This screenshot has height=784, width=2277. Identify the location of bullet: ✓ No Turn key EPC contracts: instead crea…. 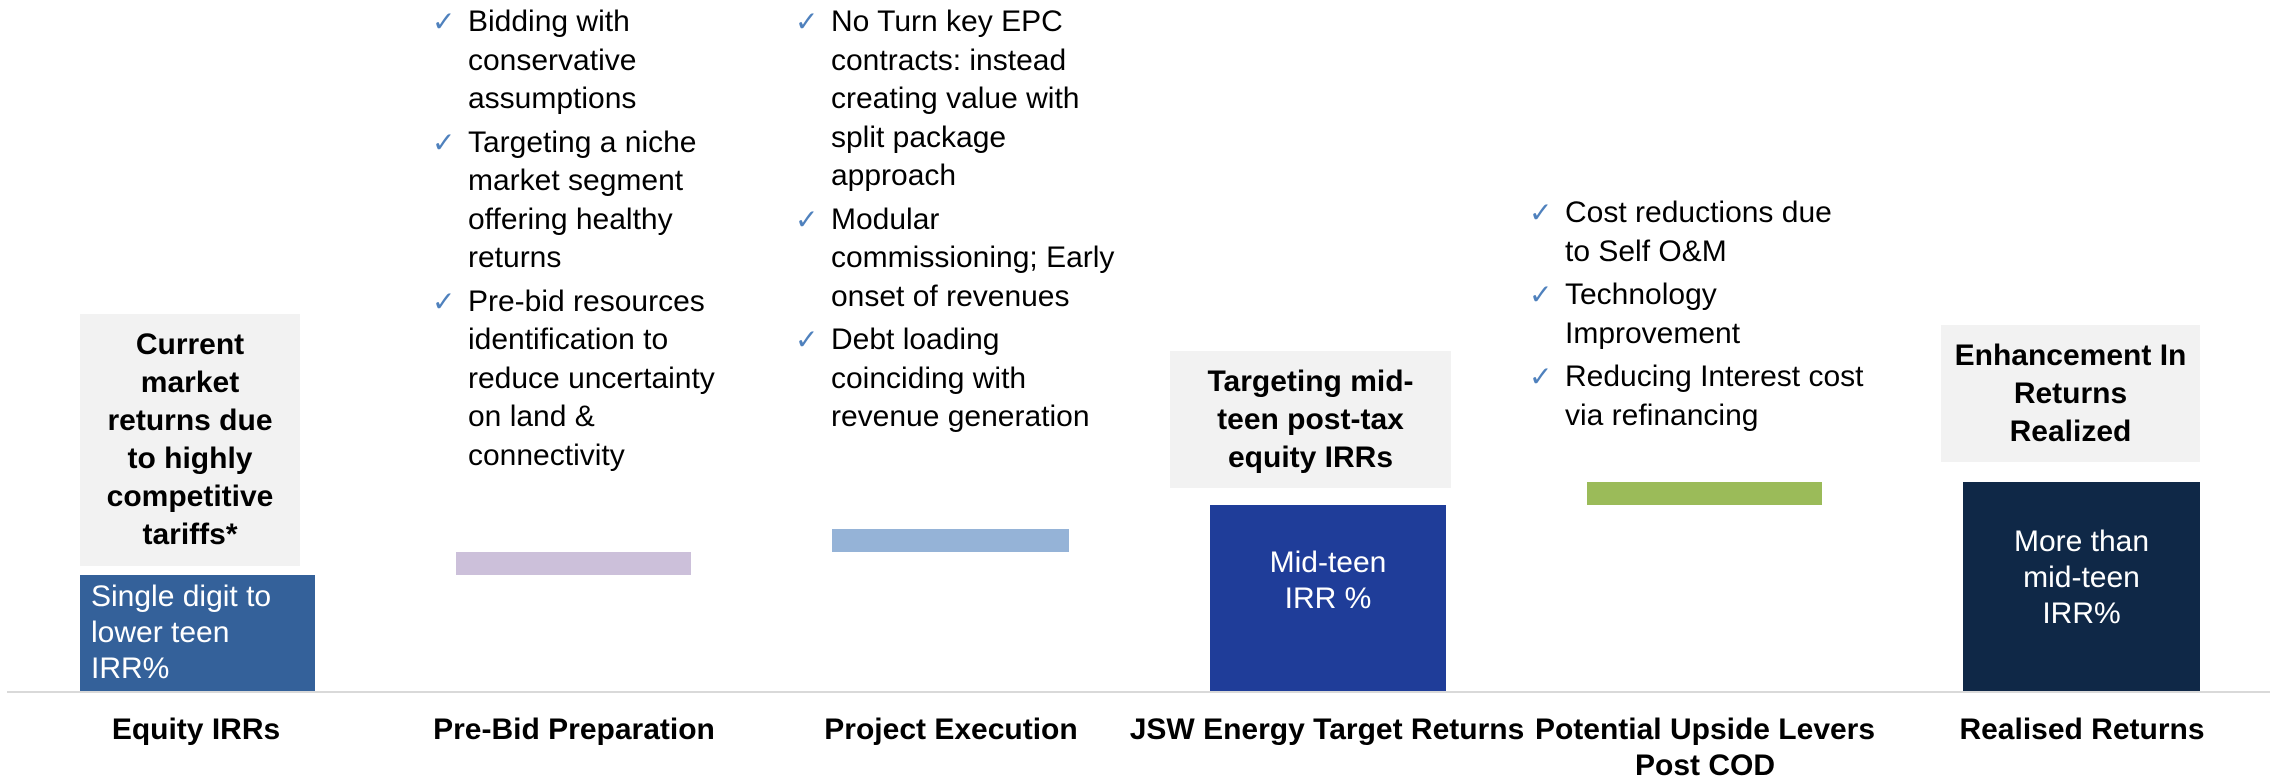
(956, 99).